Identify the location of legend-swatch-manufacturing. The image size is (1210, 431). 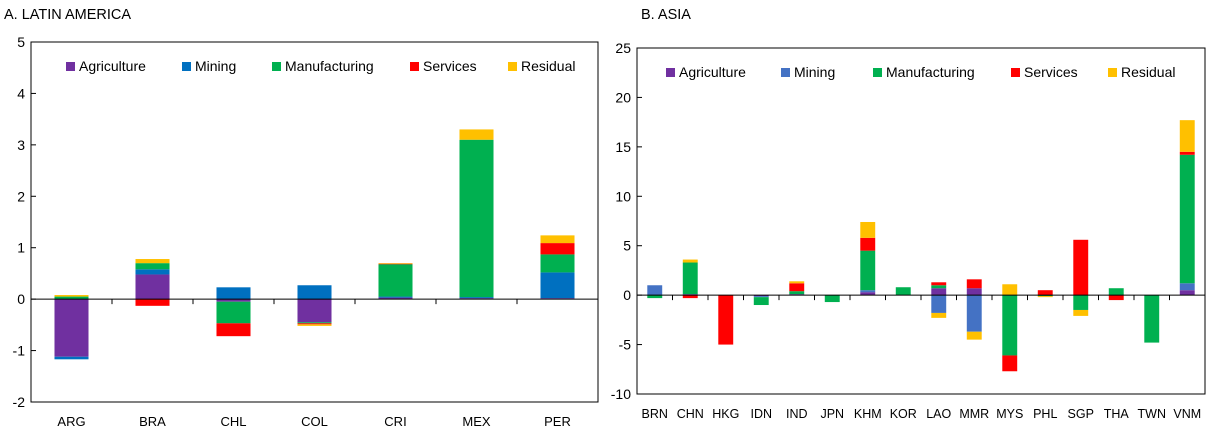
(276, 66).